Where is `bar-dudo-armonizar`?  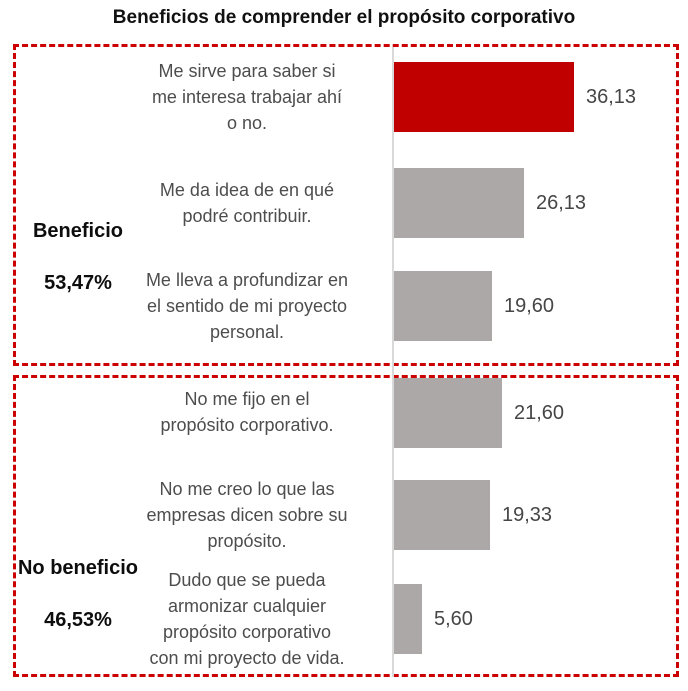 bar-dudo-armonizar is located at coordinates (408, 619).